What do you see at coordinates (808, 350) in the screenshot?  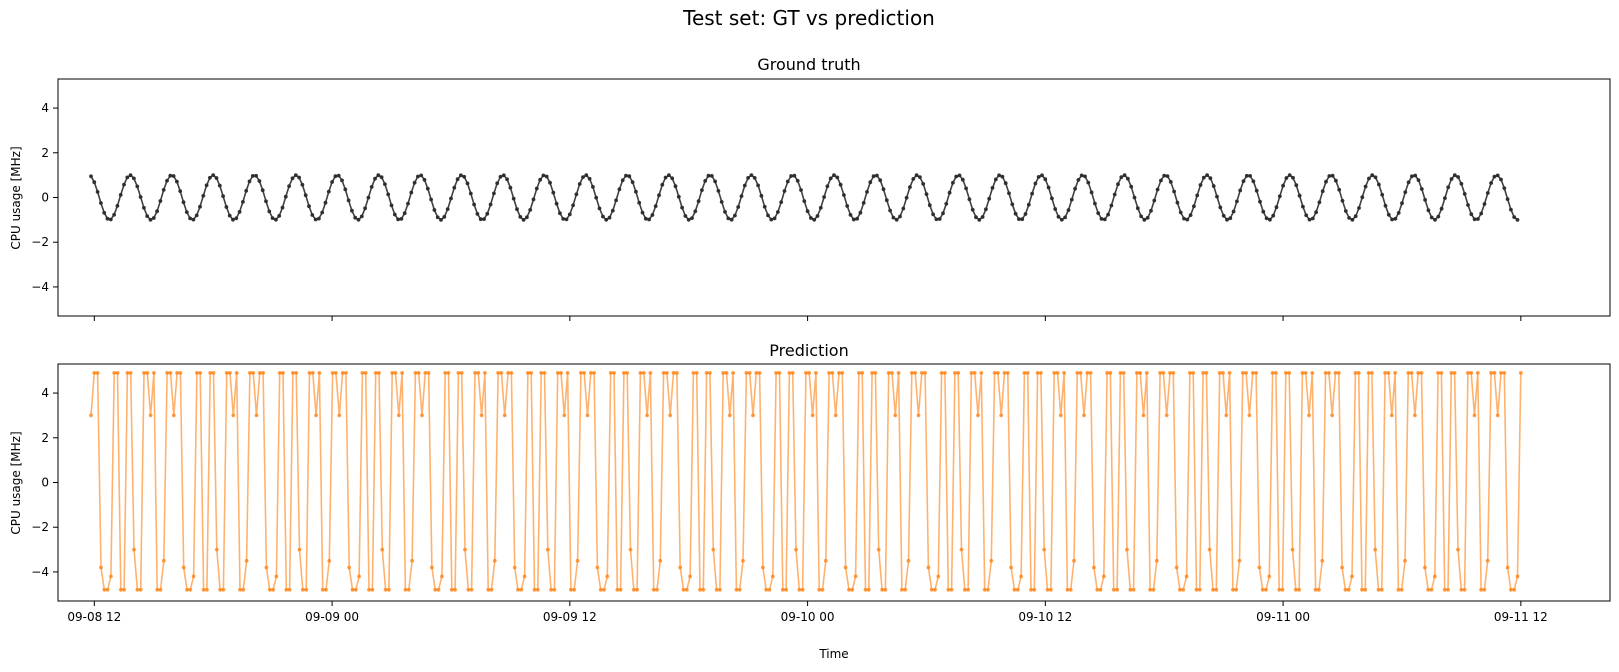 I see `prediction-title: Prediction` at bounding box center [808, 350].